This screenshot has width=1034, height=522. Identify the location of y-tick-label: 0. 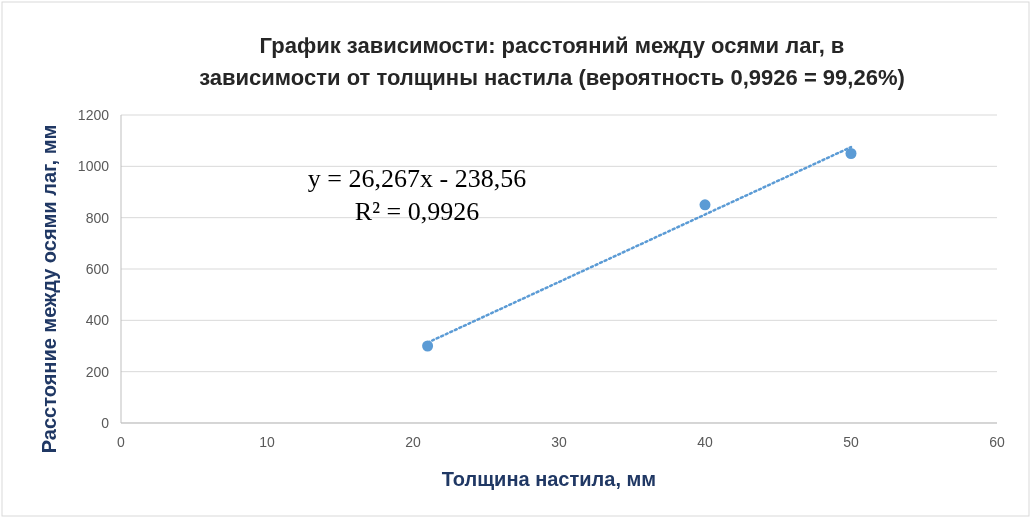
(105, 423).